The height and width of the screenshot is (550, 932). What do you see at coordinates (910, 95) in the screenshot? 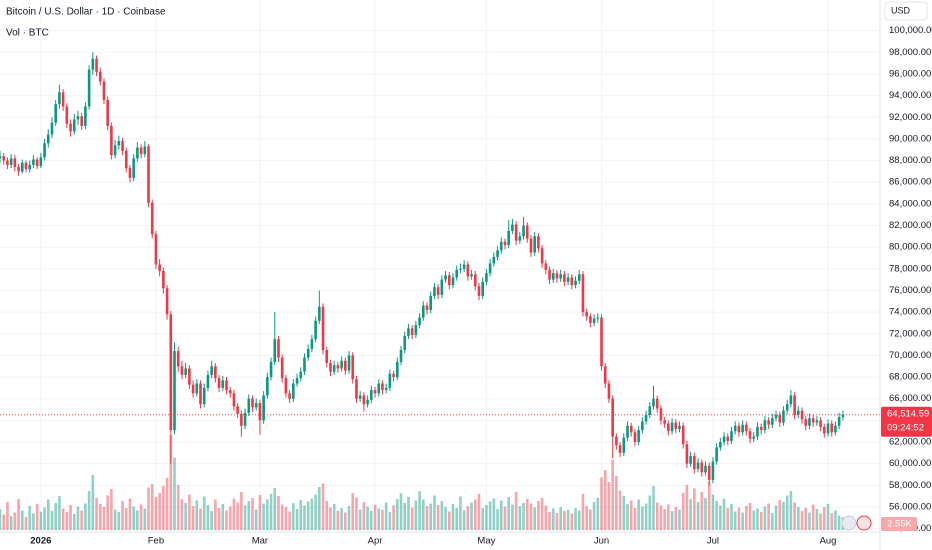
I see `y-tick-label: 94,000.00` at bounding box center [910, 95].